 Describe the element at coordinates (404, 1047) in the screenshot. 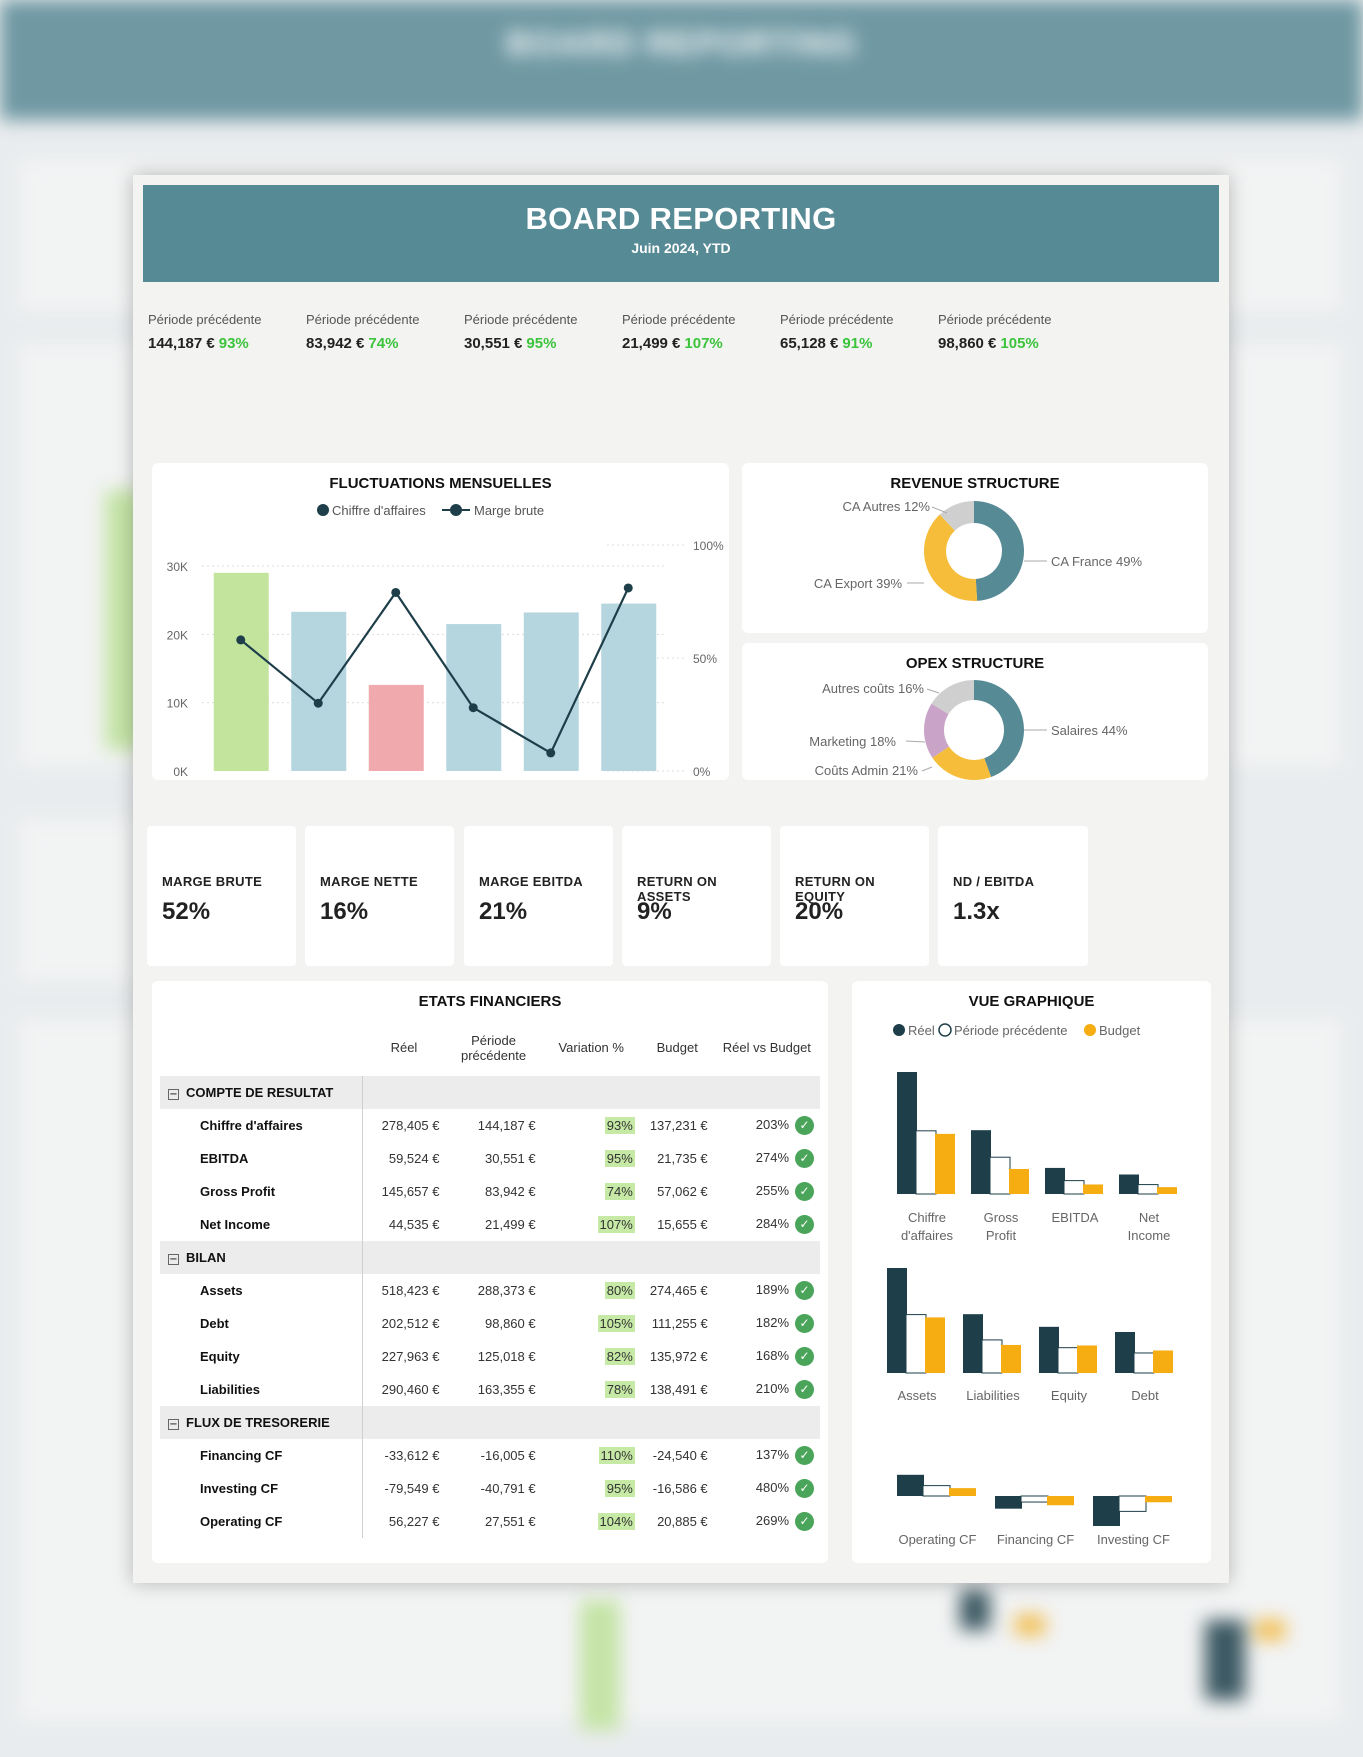

I see `table-column-header: Réel` at that location.